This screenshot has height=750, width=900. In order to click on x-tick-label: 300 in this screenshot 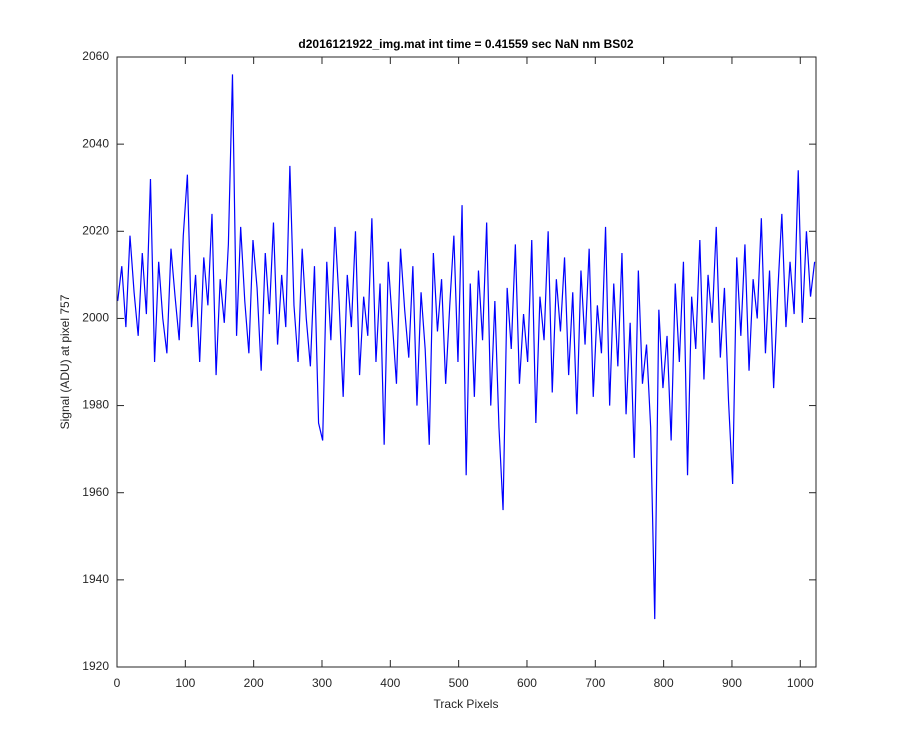, I will do `click(322, 683)`.